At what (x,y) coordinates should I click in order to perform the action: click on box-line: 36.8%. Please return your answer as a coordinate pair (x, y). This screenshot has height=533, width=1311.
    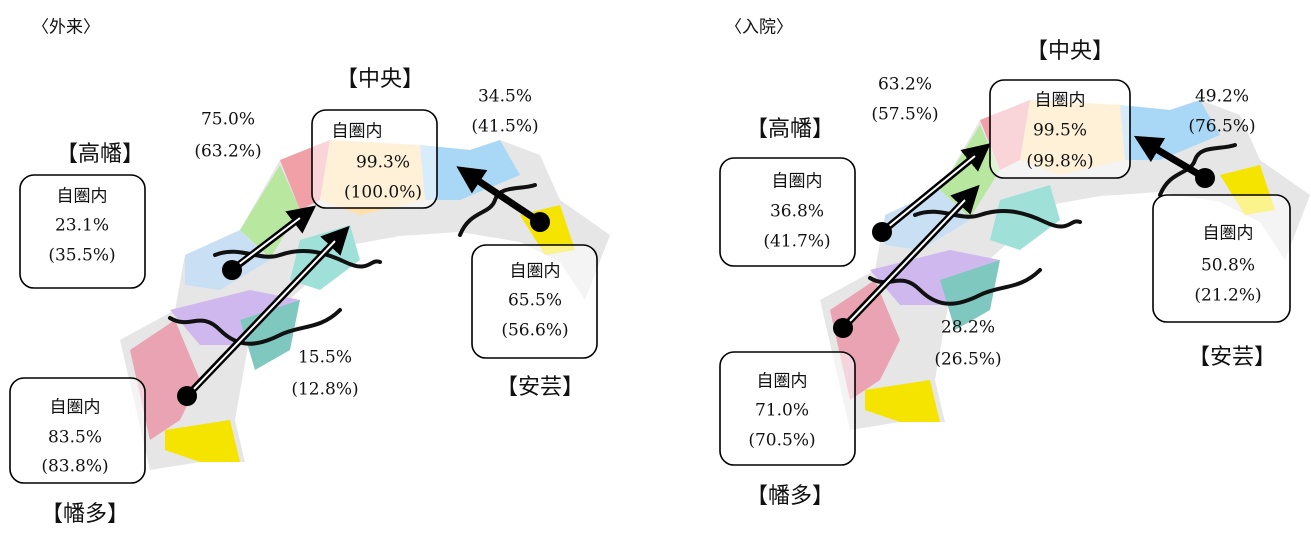
    Looking at the image, I should click on (797, 212).